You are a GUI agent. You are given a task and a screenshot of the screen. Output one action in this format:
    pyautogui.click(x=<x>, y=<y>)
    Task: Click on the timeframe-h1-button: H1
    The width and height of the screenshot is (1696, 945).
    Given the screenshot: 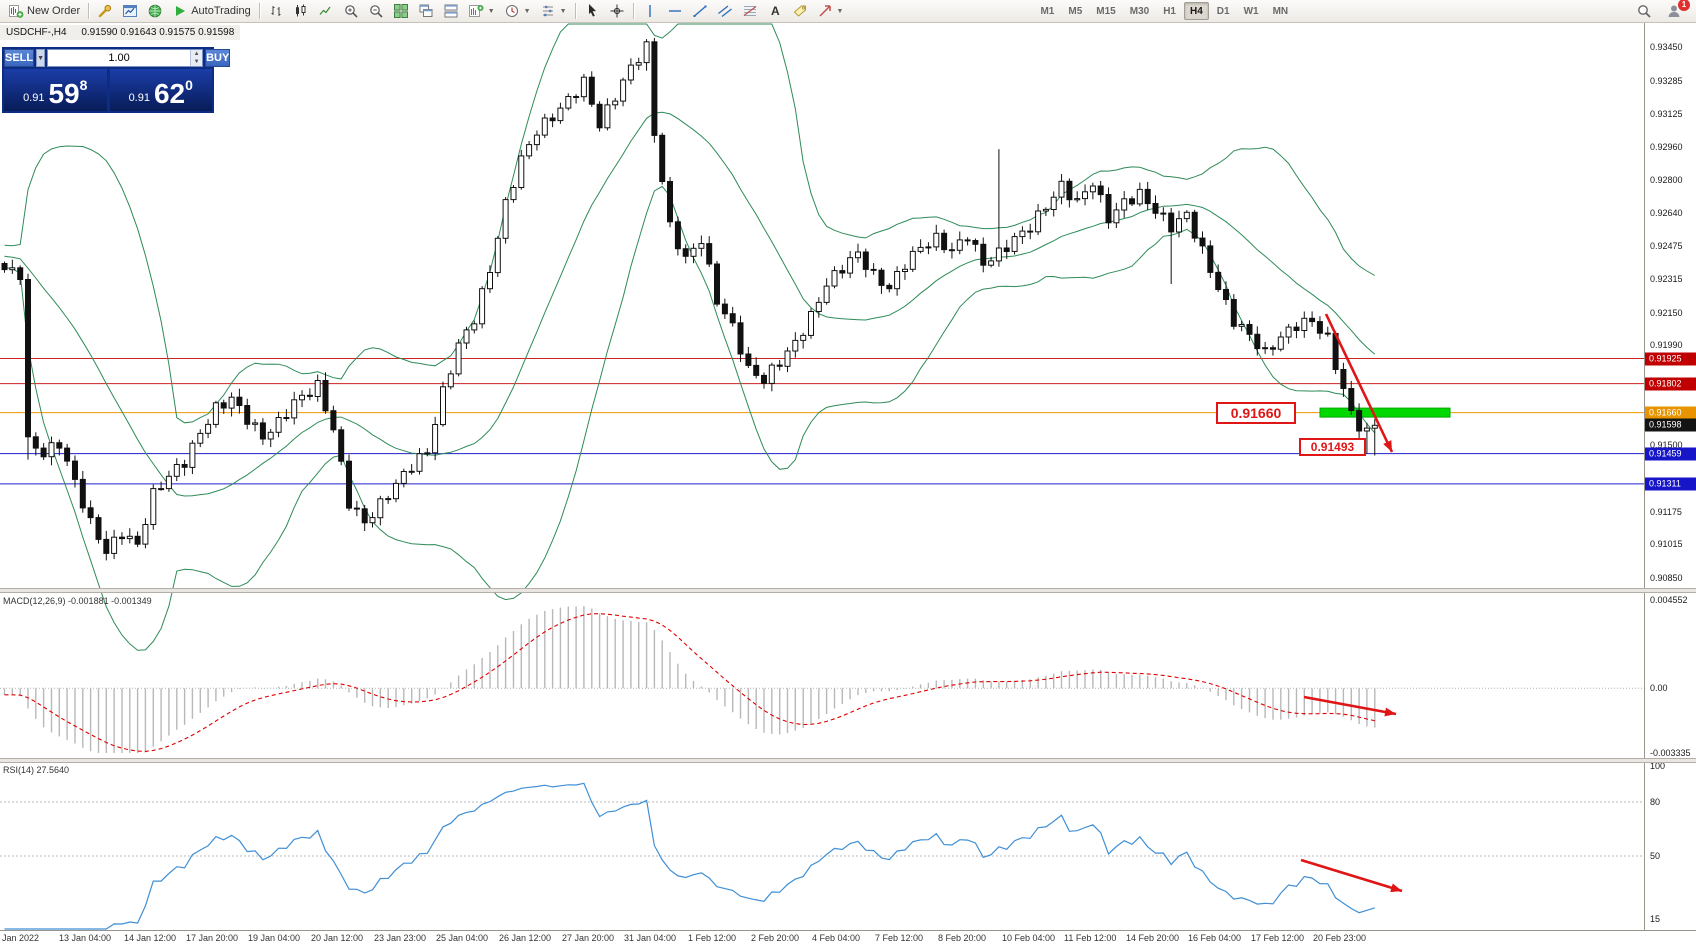 What is the action you would take?
    pyautogui.click(x=1169, y=11)
    